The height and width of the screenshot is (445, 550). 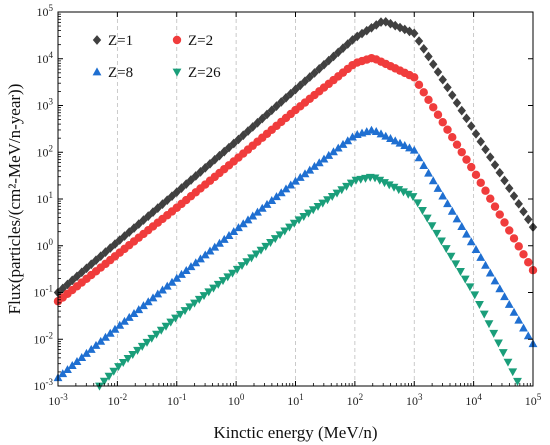 What do you see at coordinates (177, 40) in the screenshot?
I see `legend-marker-Z=2` at bounding box center [177, 40].